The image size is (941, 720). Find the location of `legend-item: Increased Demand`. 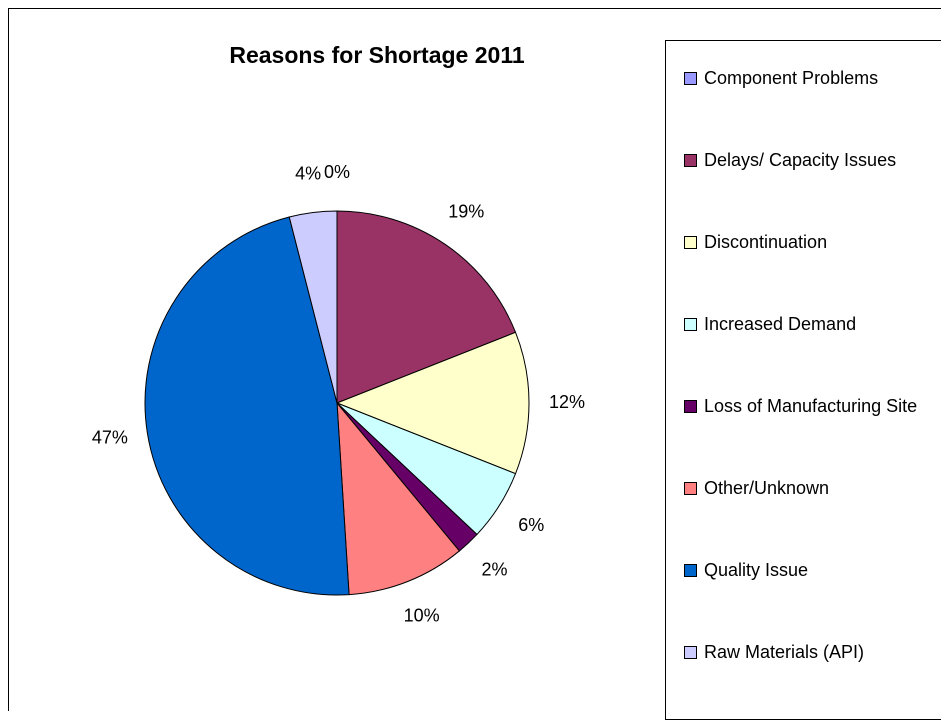

legend-item: Increased Demand is located at coordinates (804, 324).